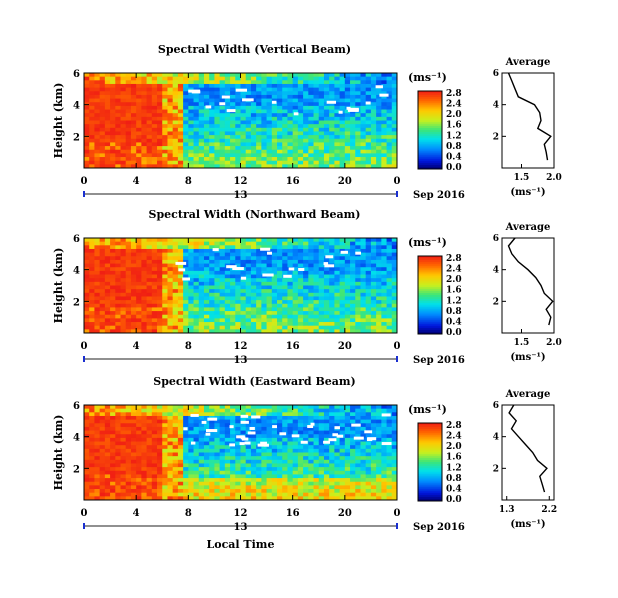 The height and width of the screenshot is (598, 618). What do you see at coordinates (507, 510) in the screenshot?
I see `average-x-tick-label: 1.3` at bounding box center [507, 510].